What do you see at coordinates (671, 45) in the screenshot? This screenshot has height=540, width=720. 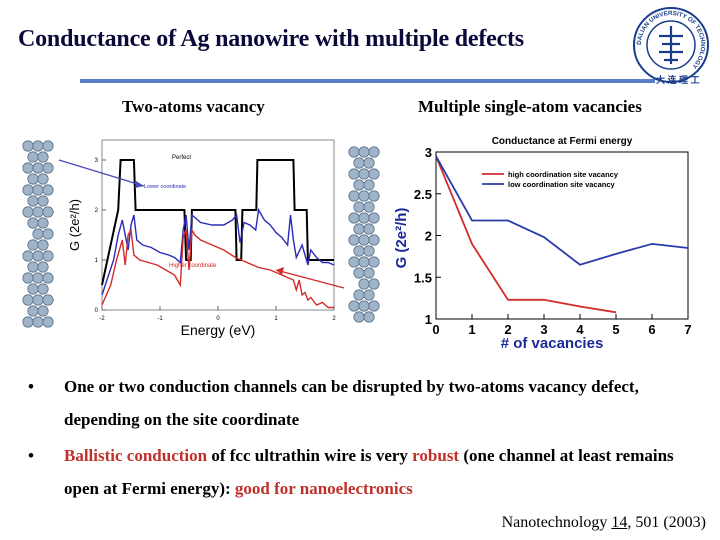 I see `university-seal-logo: DALIAN UNIVERSITY OF TECHNOLOGY 大 连 理 工` at bounding box center [671, 45].